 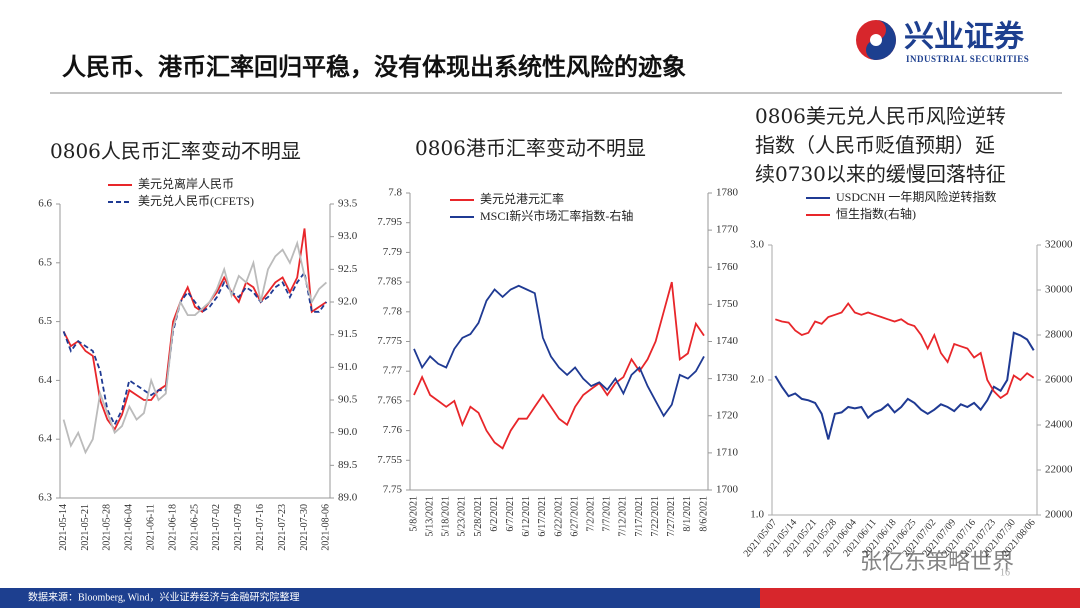 I want to click on footer-bar-red, so click(x=920, y=598).